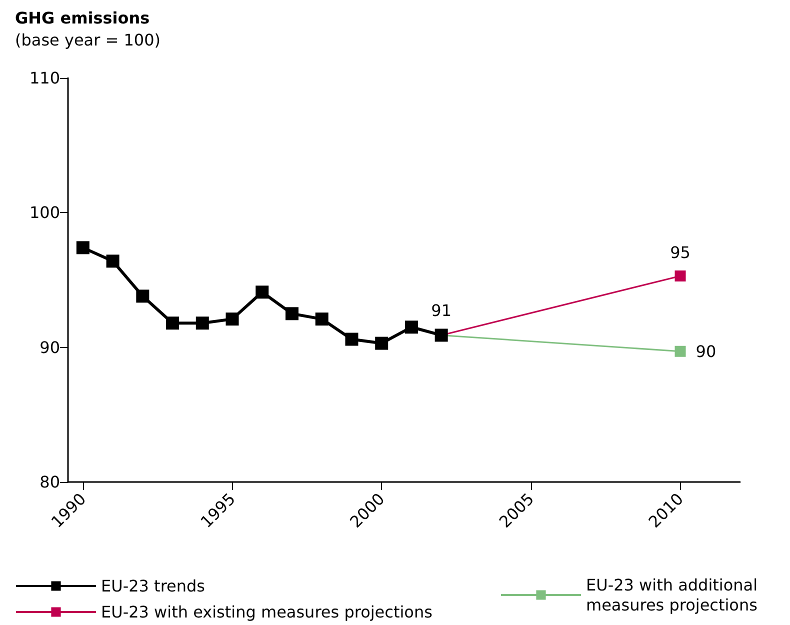 The width and height of the screenshot is (790, 625). Describe the element at coordinates (50, 482) in the screenshot. I see `y-tick-label: 80` at that location.